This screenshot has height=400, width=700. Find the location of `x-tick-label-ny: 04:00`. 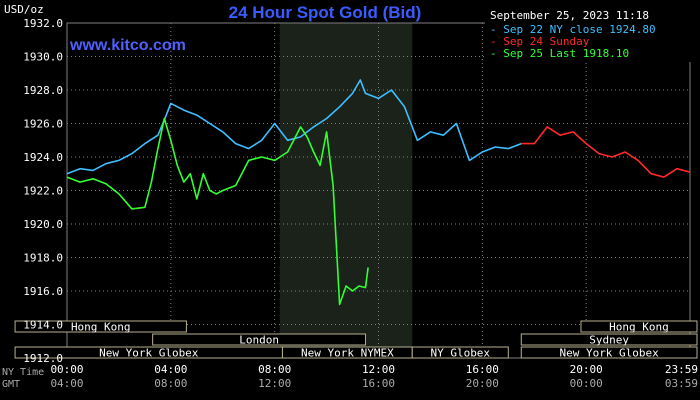

x-tick-label-ny: 04:00 is located at coordinates (170, 369).